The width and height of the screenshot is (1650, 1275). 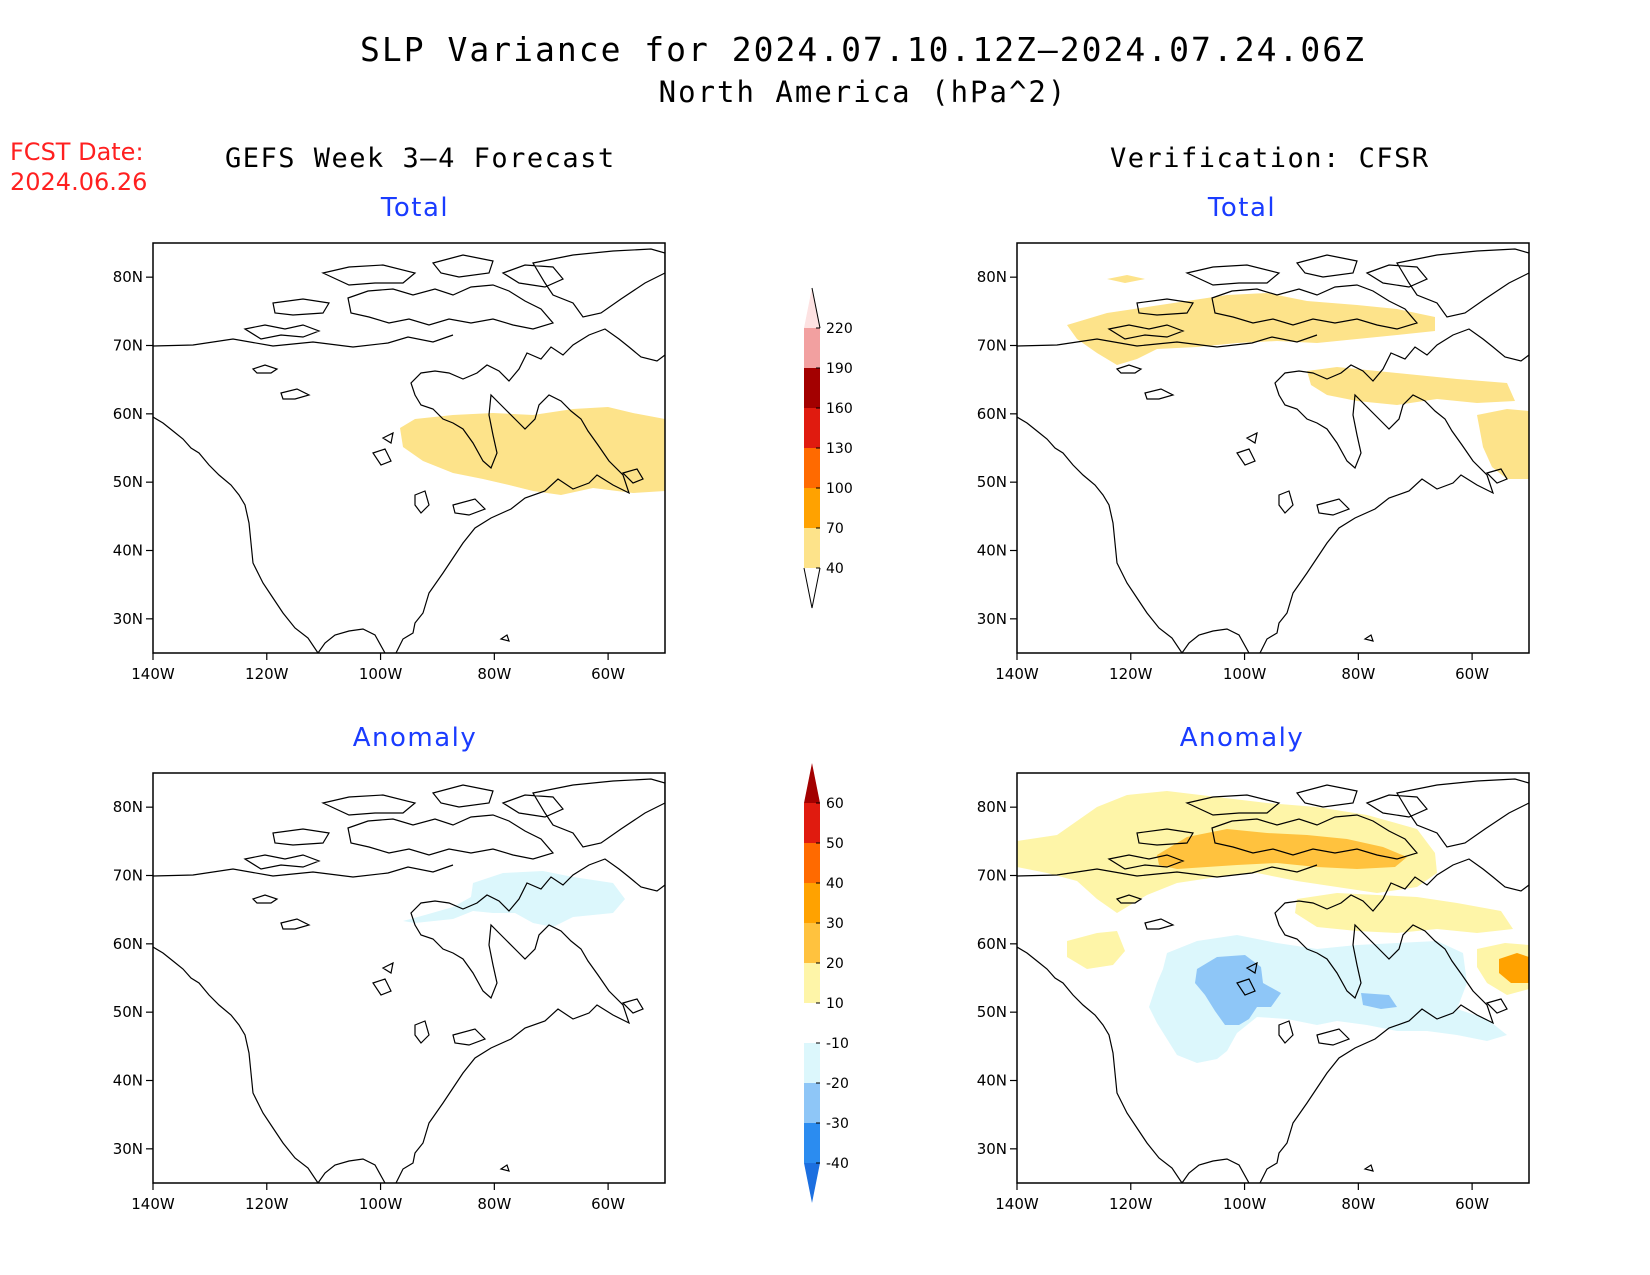 I want to click on colorbar-label: 130, so click(x=839, y=449).